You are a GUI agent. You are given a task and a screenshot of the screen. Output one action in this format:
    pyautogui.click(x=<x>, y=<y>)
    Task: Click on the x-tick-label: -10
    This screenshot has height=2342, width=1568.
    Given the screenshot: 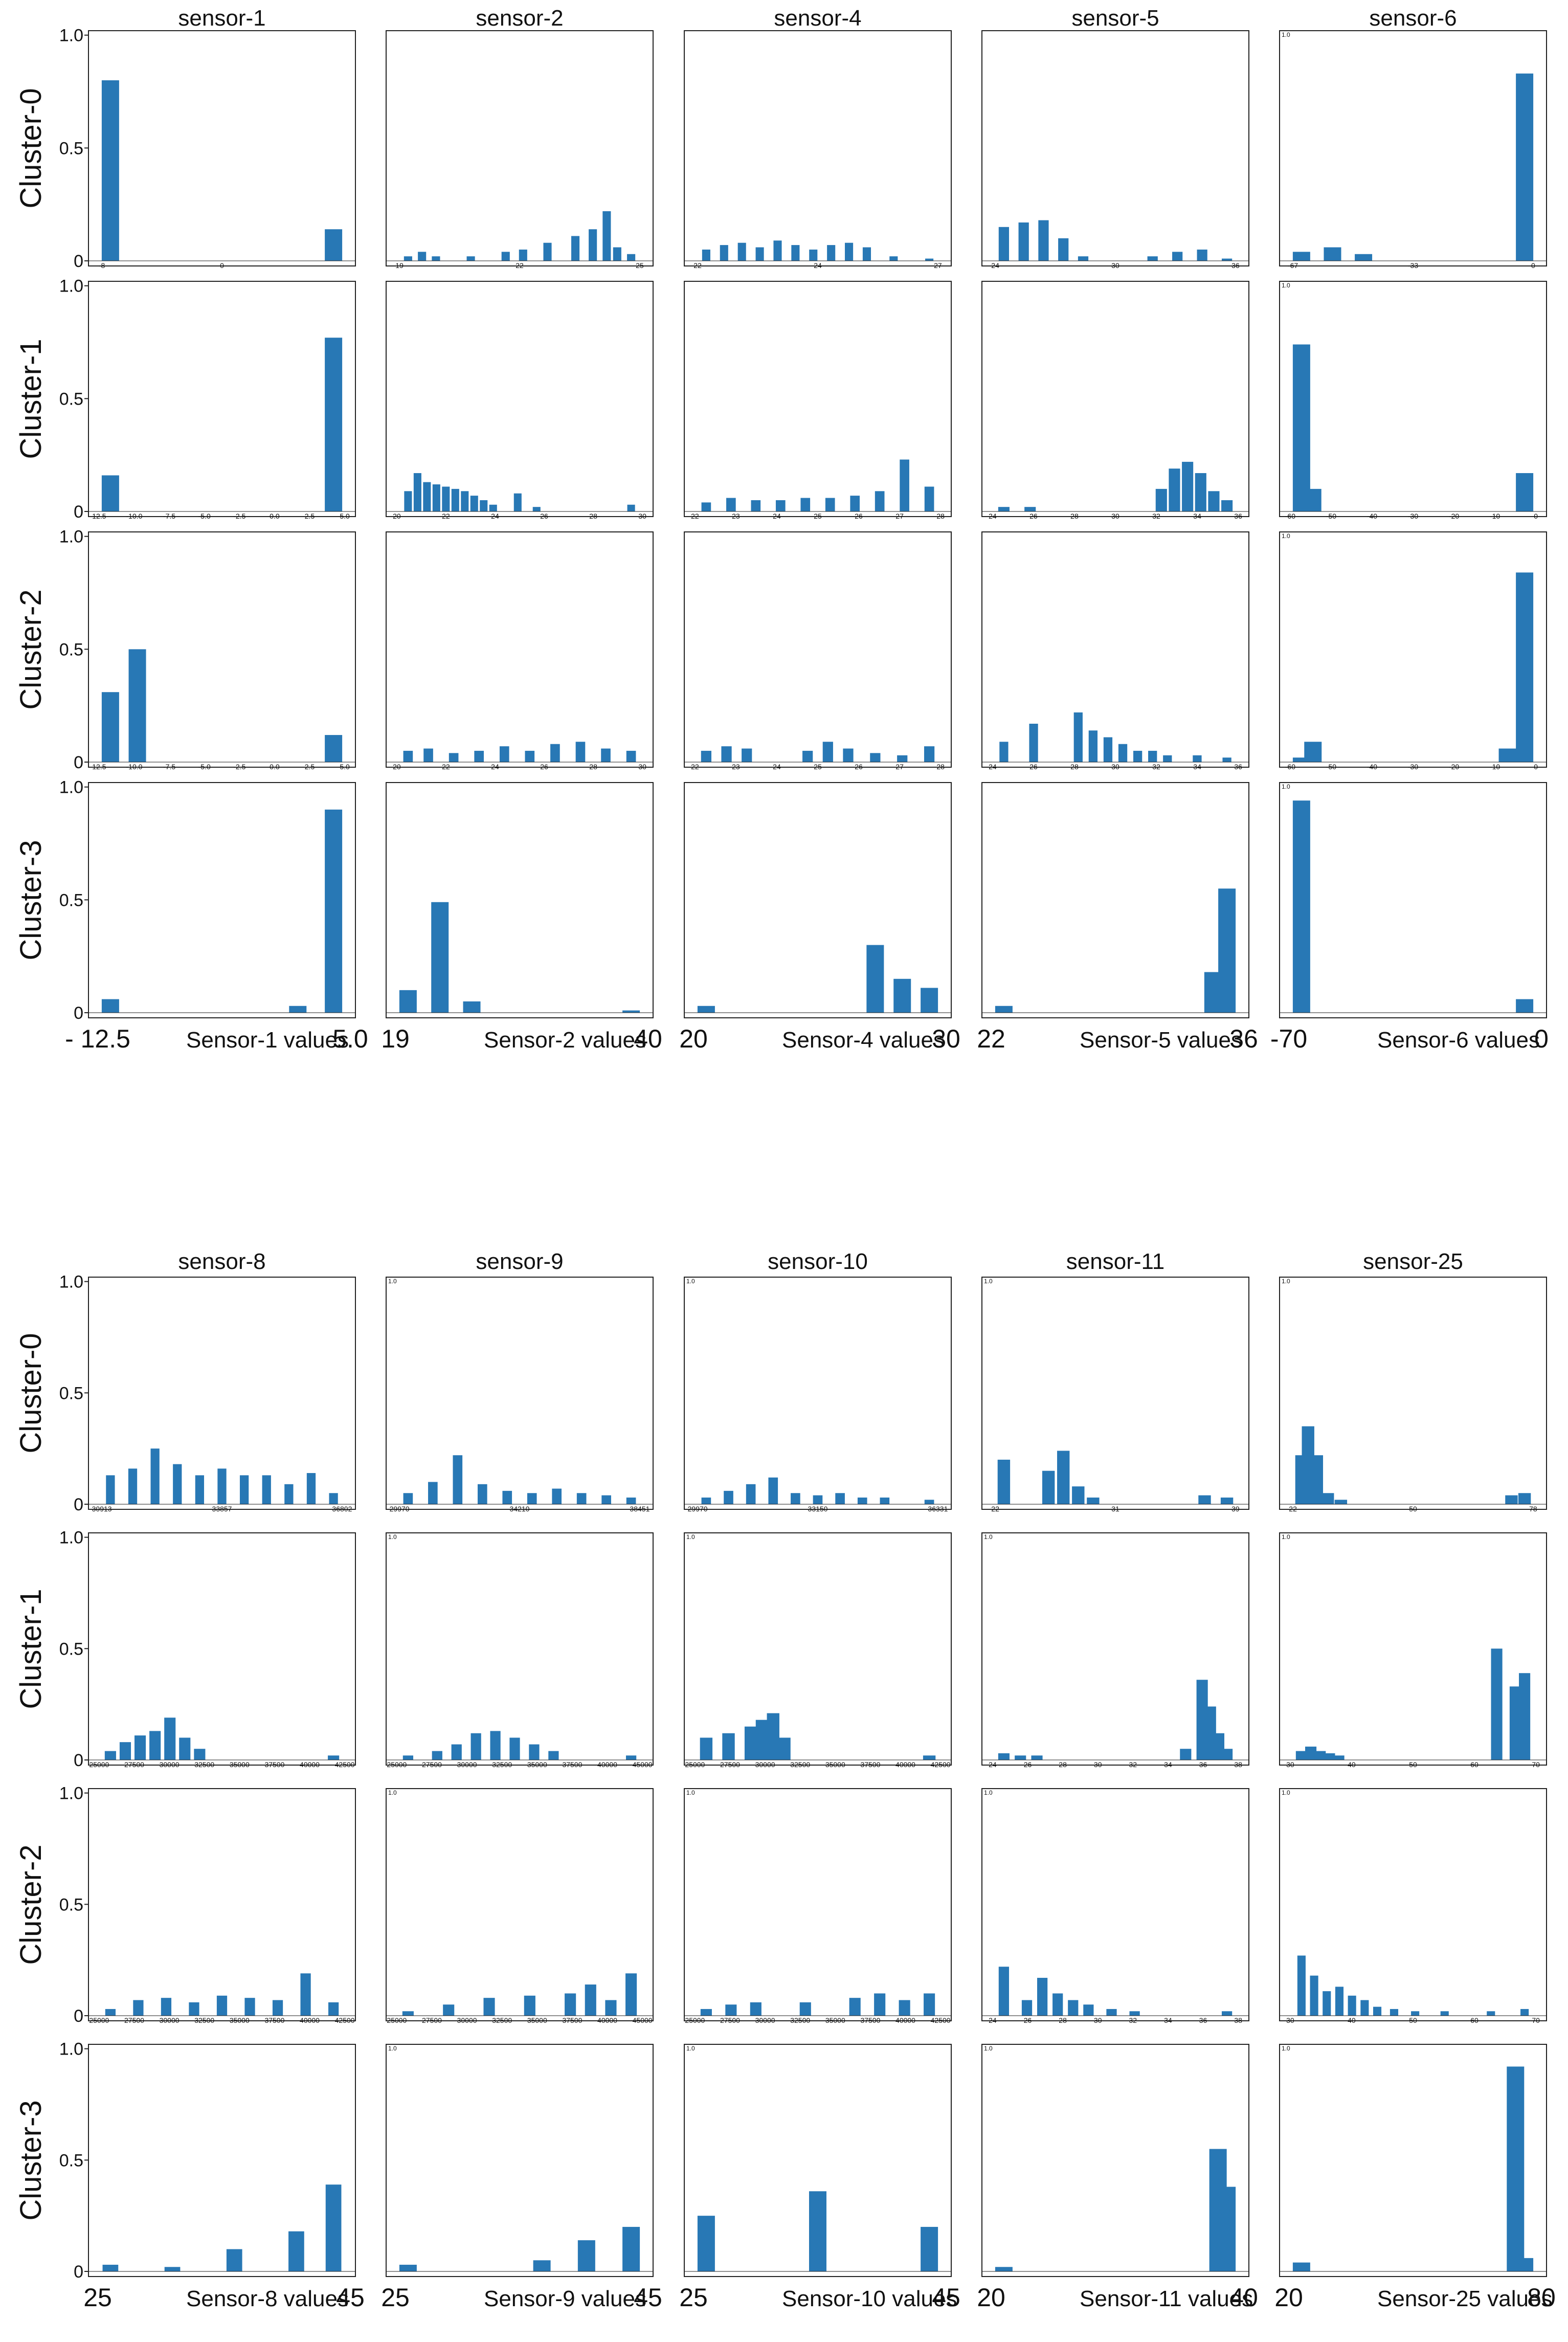 What is the action you would take?
    pyautogui.click(x=1495, y=516)
    